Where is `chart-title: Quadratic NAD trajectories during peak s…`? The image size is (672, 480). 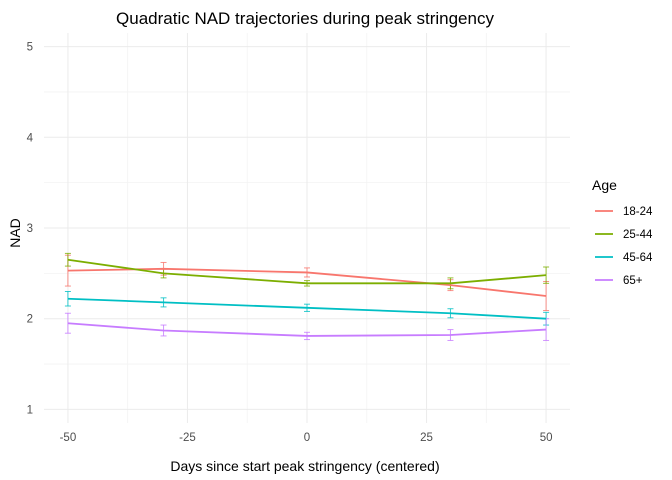
chart-title: Quadratic NAD trajectories during peak s… is located at coordinates (305, 18).